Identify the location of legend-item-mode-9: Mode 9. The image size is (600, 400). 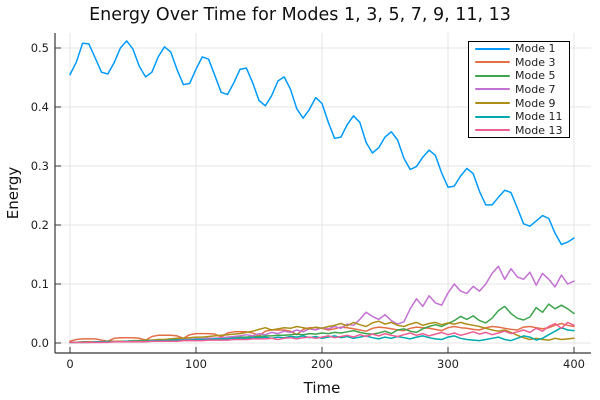
(519, 103).